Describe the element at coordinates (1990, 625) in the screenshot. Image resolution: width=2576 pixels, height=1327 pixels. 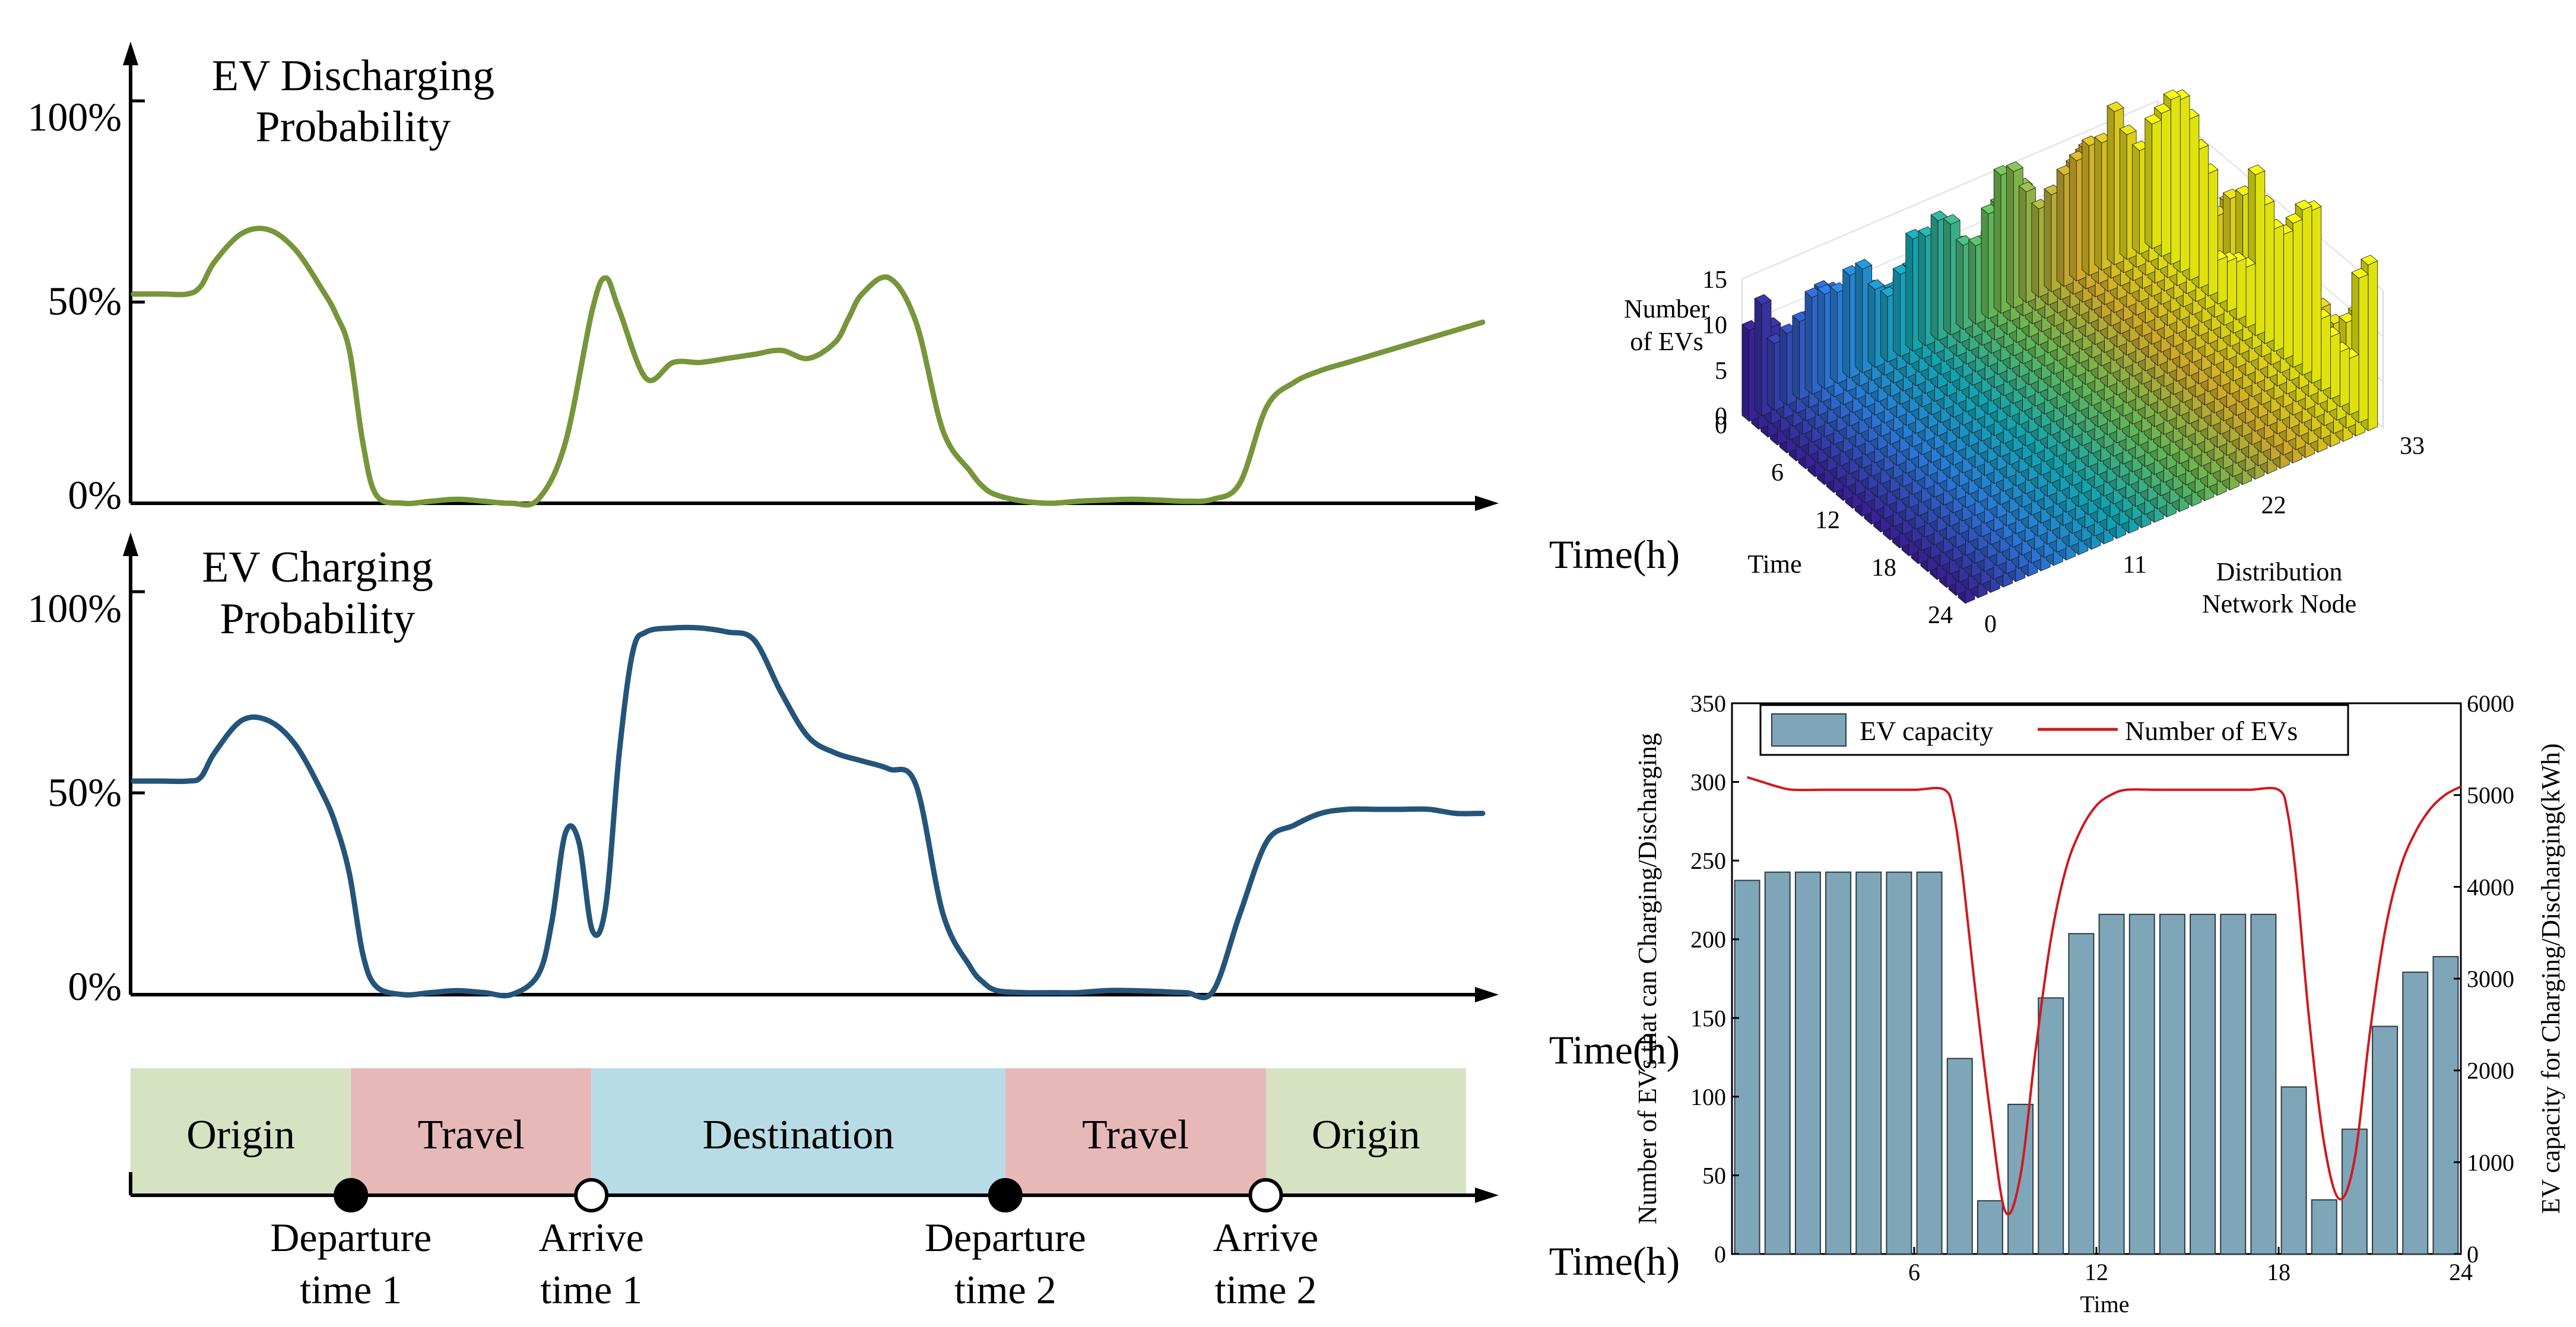
I see `node-tick-label: 0` at that location.